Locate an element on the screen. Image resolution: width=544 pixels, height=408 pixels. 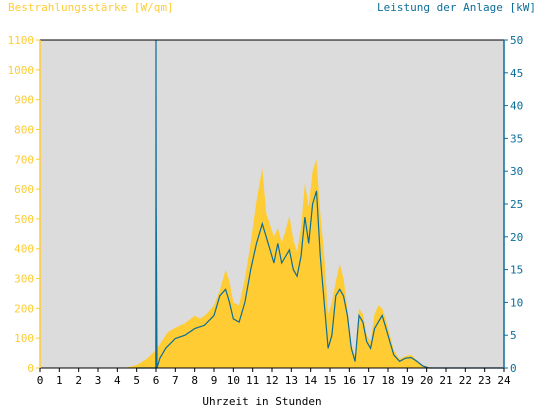
x-tick-label: 4 is located at coordinates (117, 380).